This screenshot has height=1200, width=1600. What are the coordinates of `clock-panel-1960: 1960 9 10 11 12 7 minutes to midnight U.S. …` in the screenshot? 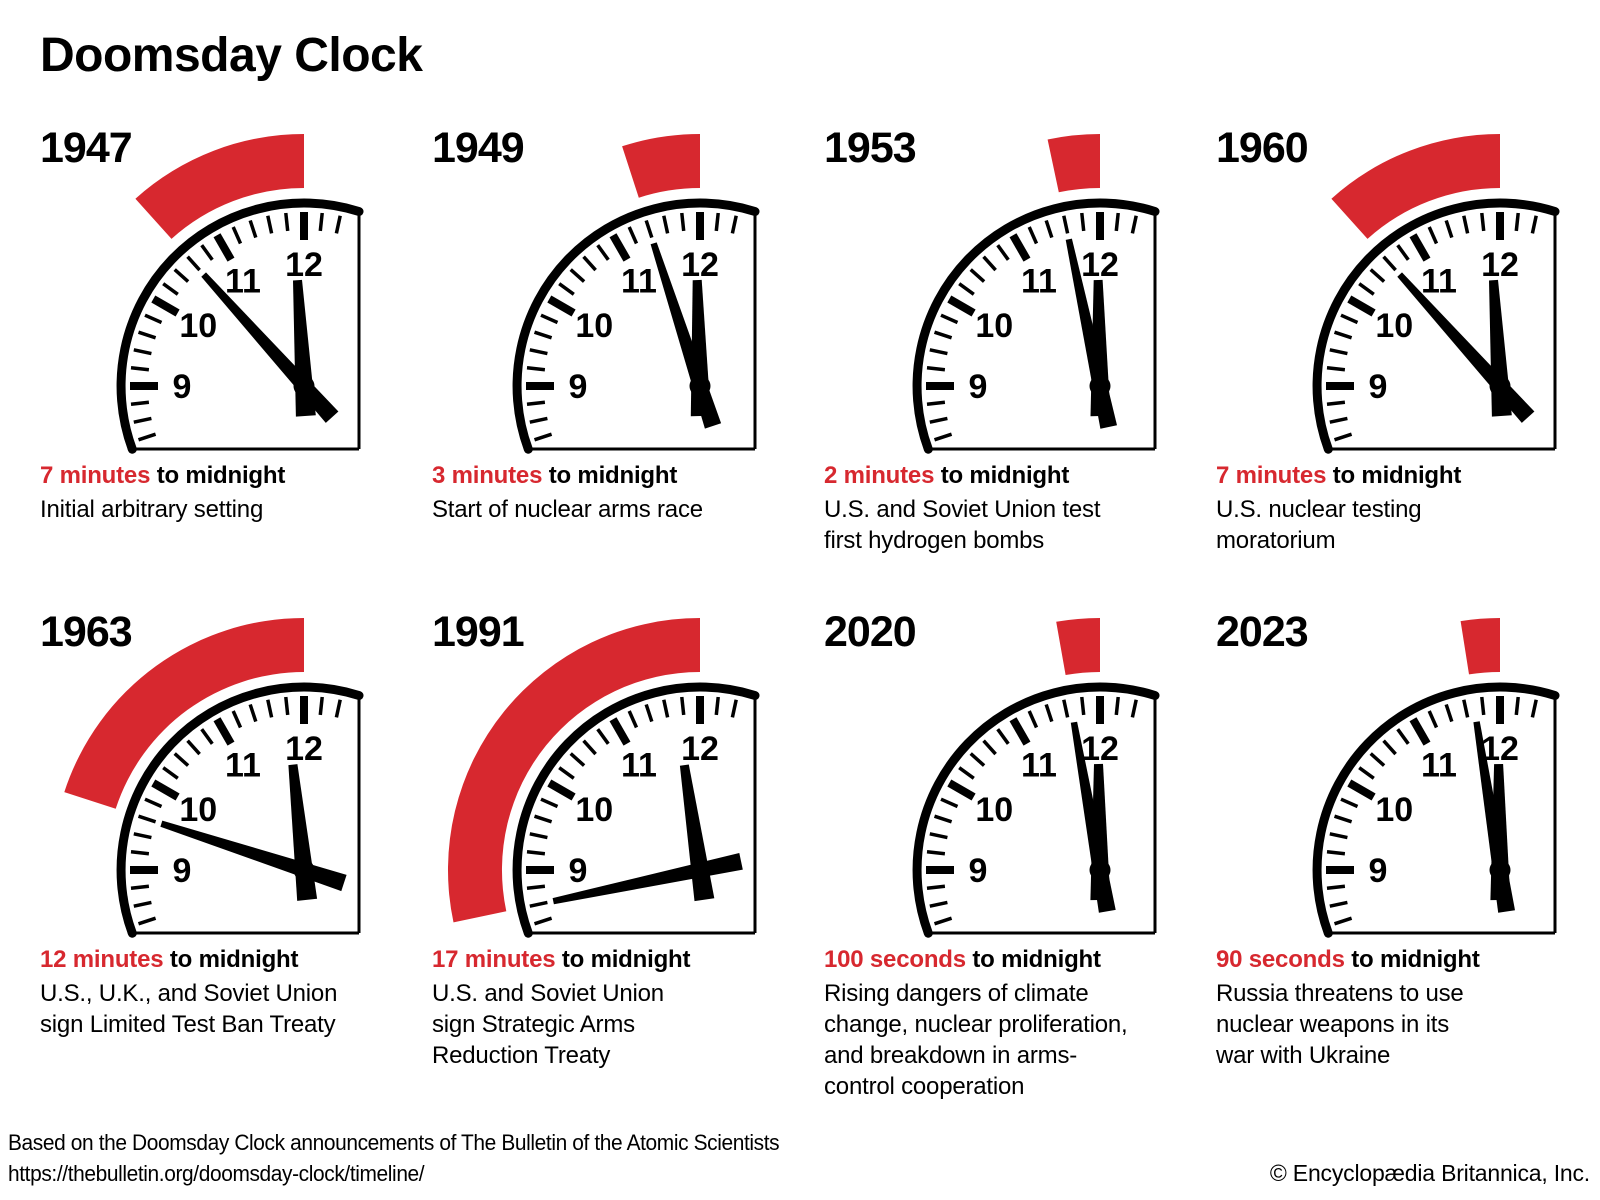 It's located at (1404, 356).